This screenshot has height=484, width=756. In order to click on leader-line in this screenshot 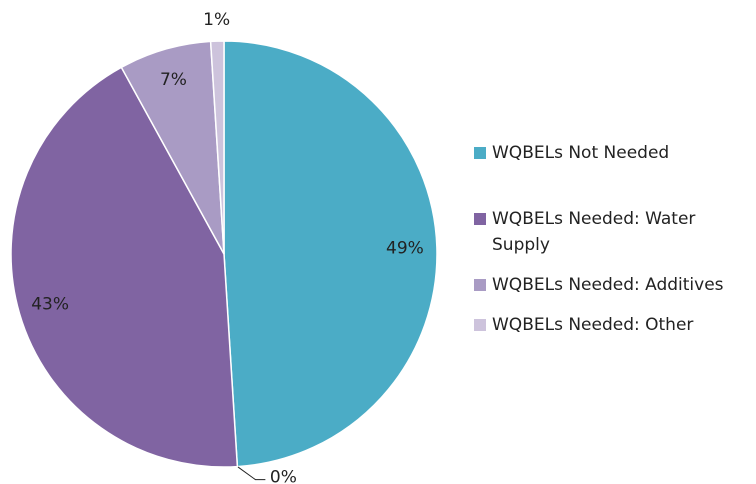, I will do `click(251, 473)`.